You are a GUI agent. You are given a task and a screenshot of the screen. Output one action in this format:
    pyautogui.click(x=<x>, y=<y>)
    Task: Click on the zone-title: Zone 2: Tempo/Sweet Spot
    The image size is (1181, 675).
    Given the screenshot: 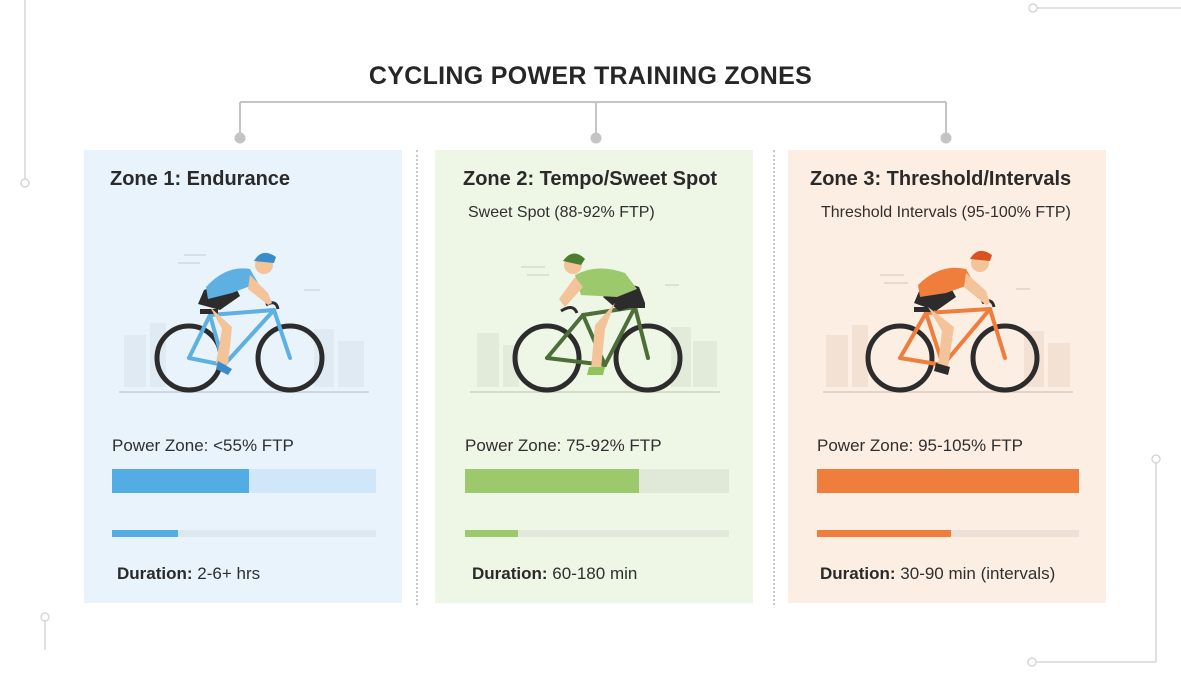 What is the action you would take?
    pyautogui.click(x=590, y=179)
    